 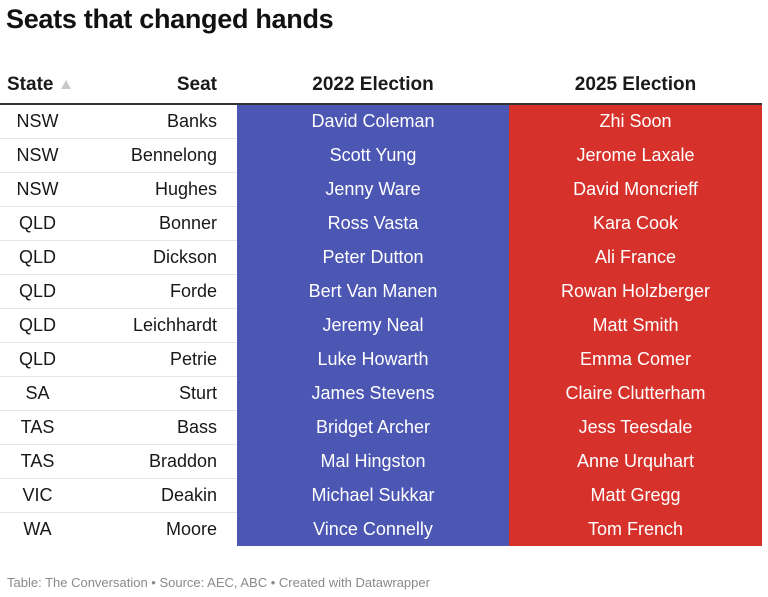 I want to click on election-2025-cell: Tom French, so click(x=635, y=529).